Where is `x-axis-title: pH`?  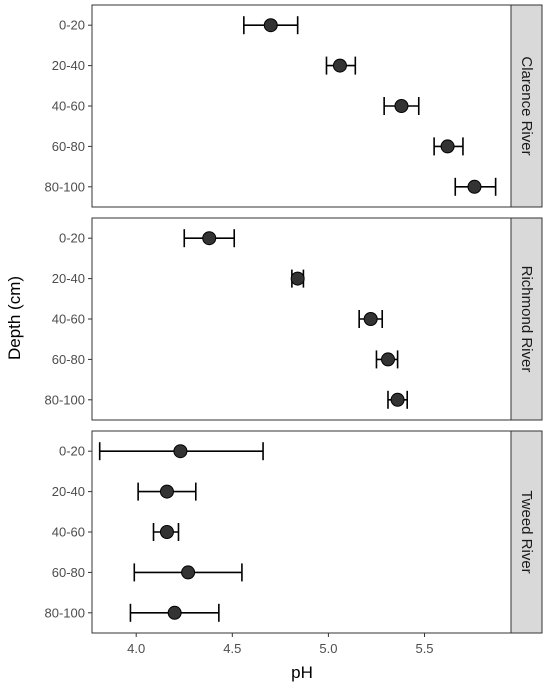
x-axis-title: pH is located at coordinates (302, 672).